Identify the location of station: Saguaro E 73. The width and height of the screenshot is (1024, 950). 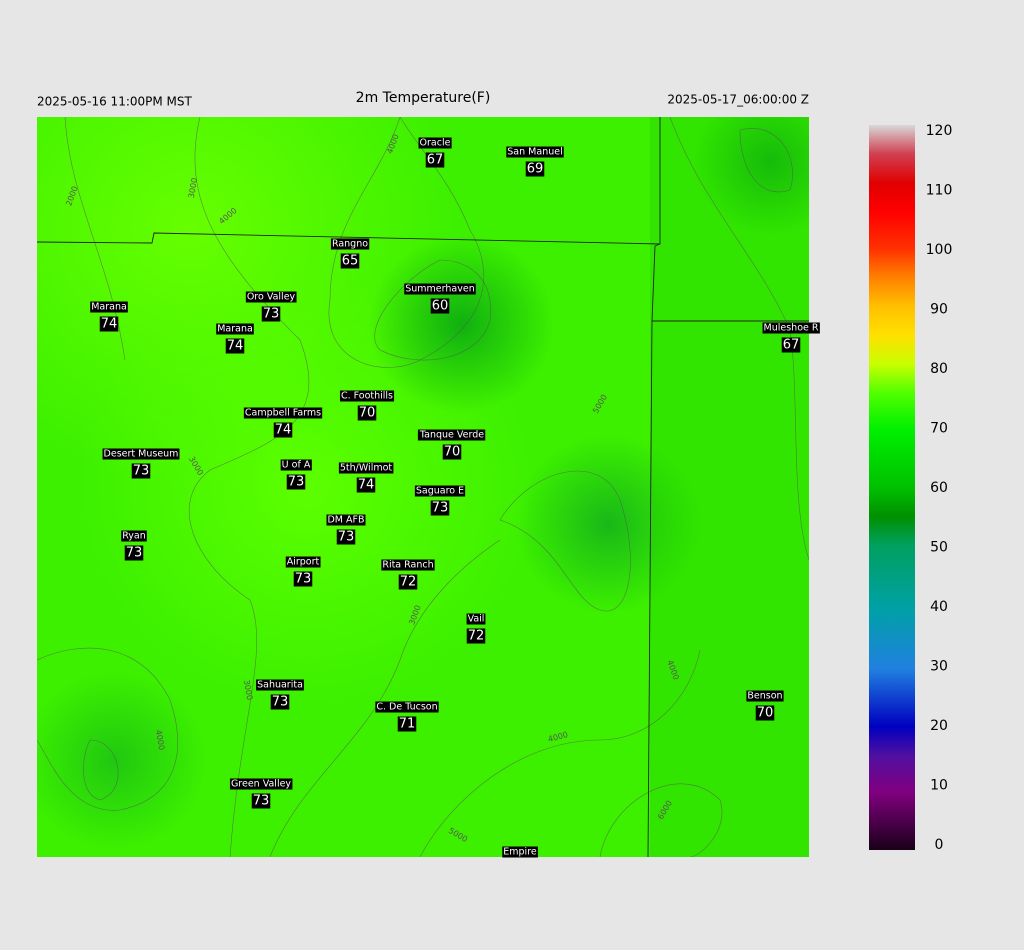
(440, 500).